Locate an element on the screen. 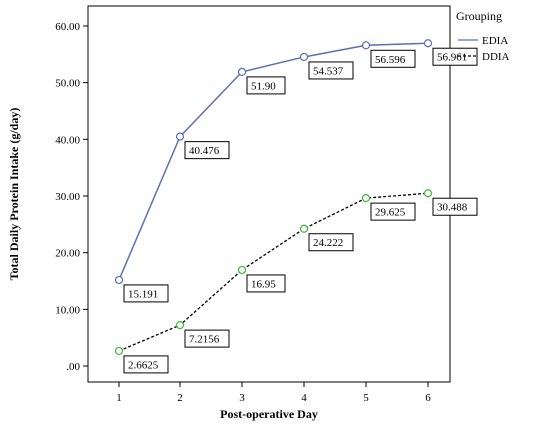  x-tick-label: 6 is located at coordinates (428, 398).